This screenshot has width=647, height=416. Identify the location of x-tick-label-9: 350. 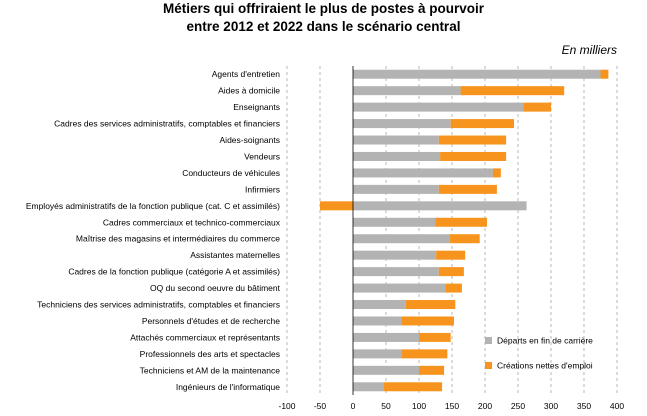
(584, 406).